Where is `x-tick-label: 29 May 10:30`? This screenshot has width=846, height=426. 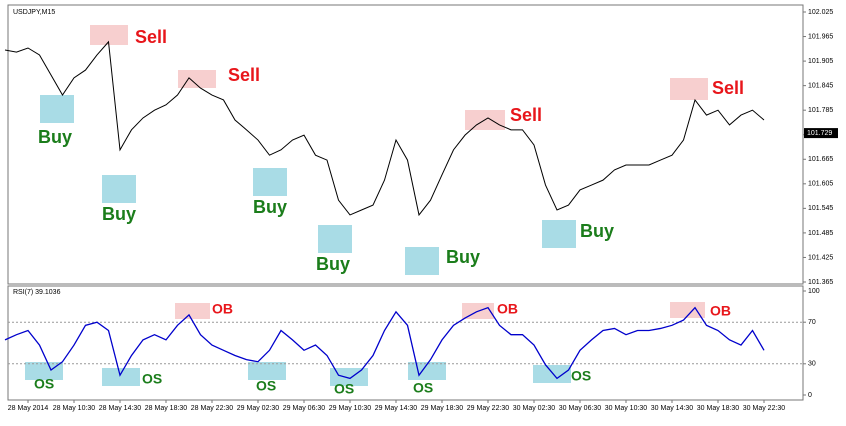 x-tick-label: 29 May 10:30 is located at coordinates (350, 408).